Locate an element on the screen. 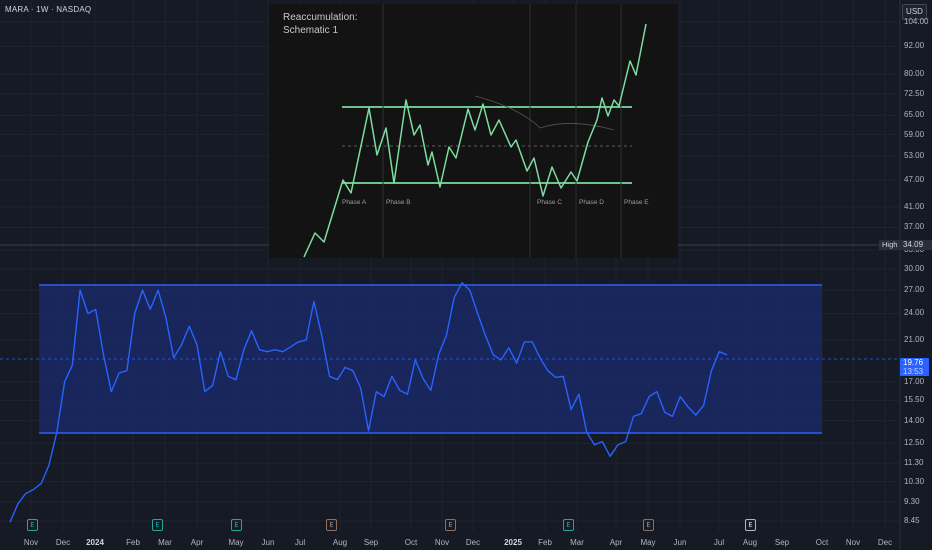 This screenshot has width=932, height=550. high-label: High is located at coordinates (890, 245).